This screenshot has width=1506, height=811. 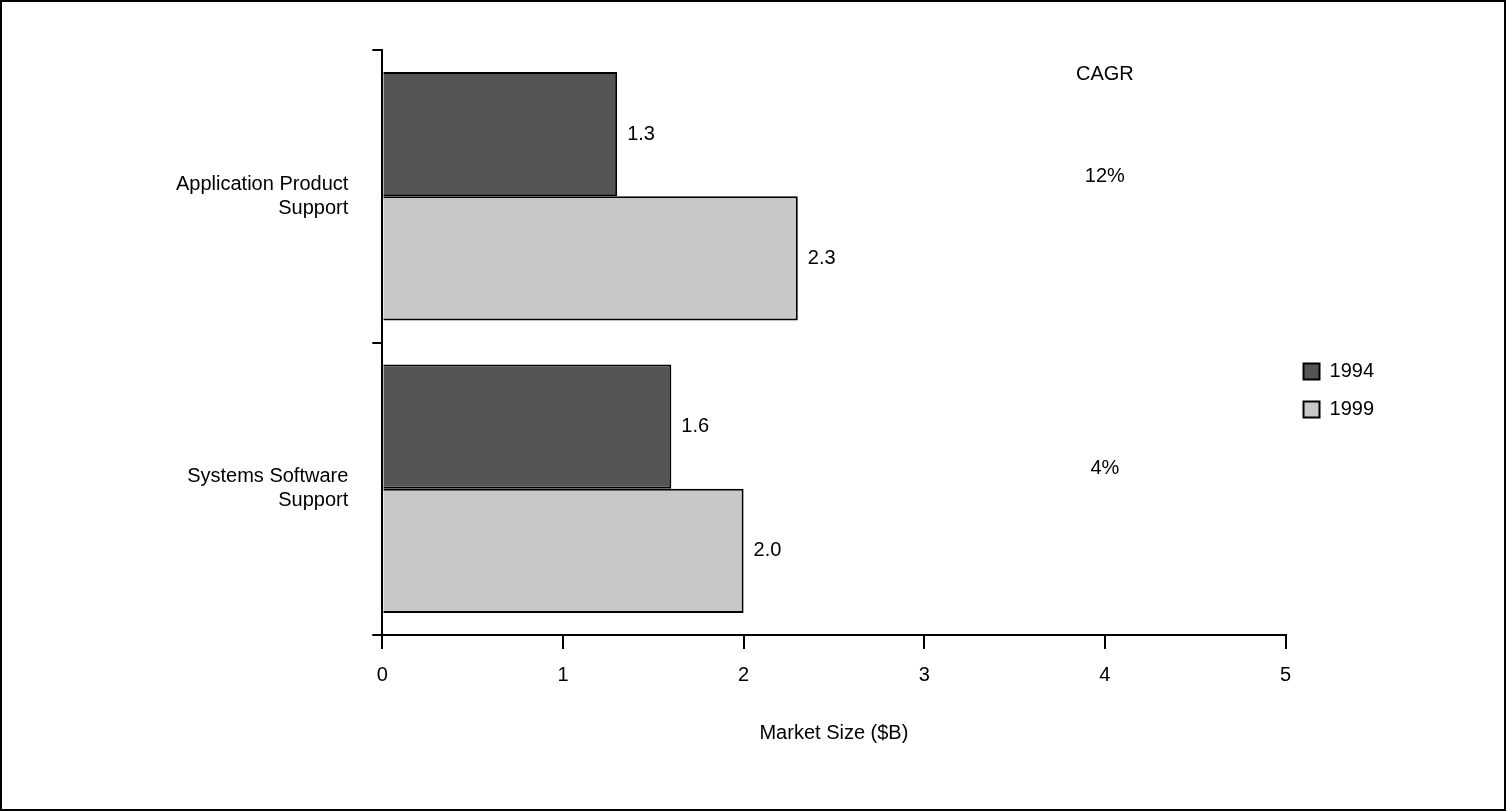 What do you see at coordinates (262, 194) in the screenshot?
I see `y-tick-label: Application Product Support` at bounding box center [262, 194].